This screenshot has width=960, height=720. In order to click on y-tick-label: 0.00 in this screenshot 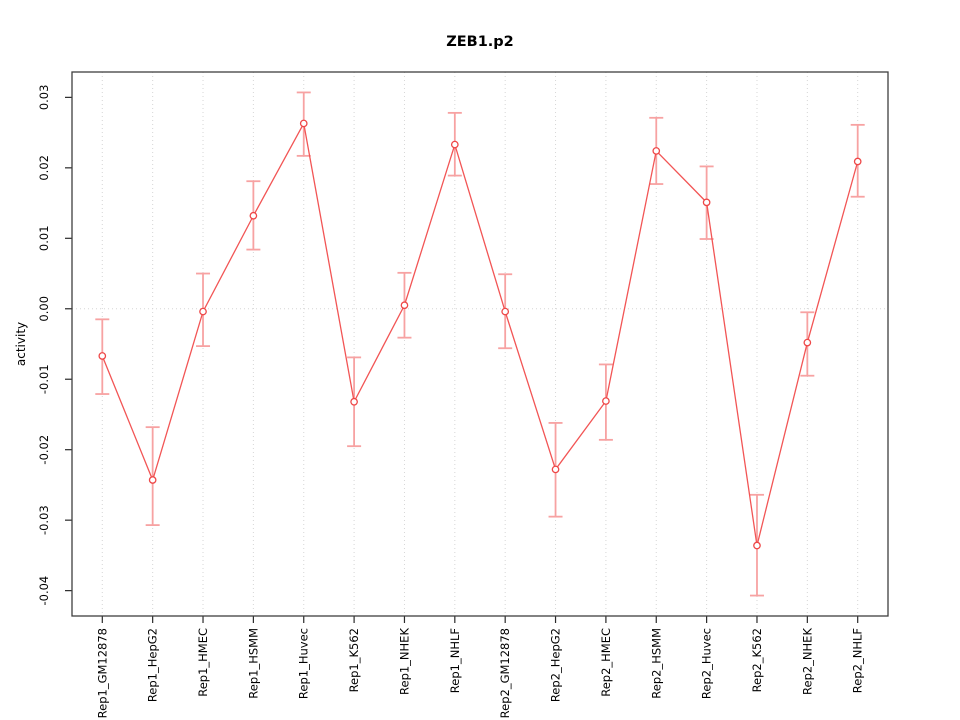, I will do `click(44, 309)`.